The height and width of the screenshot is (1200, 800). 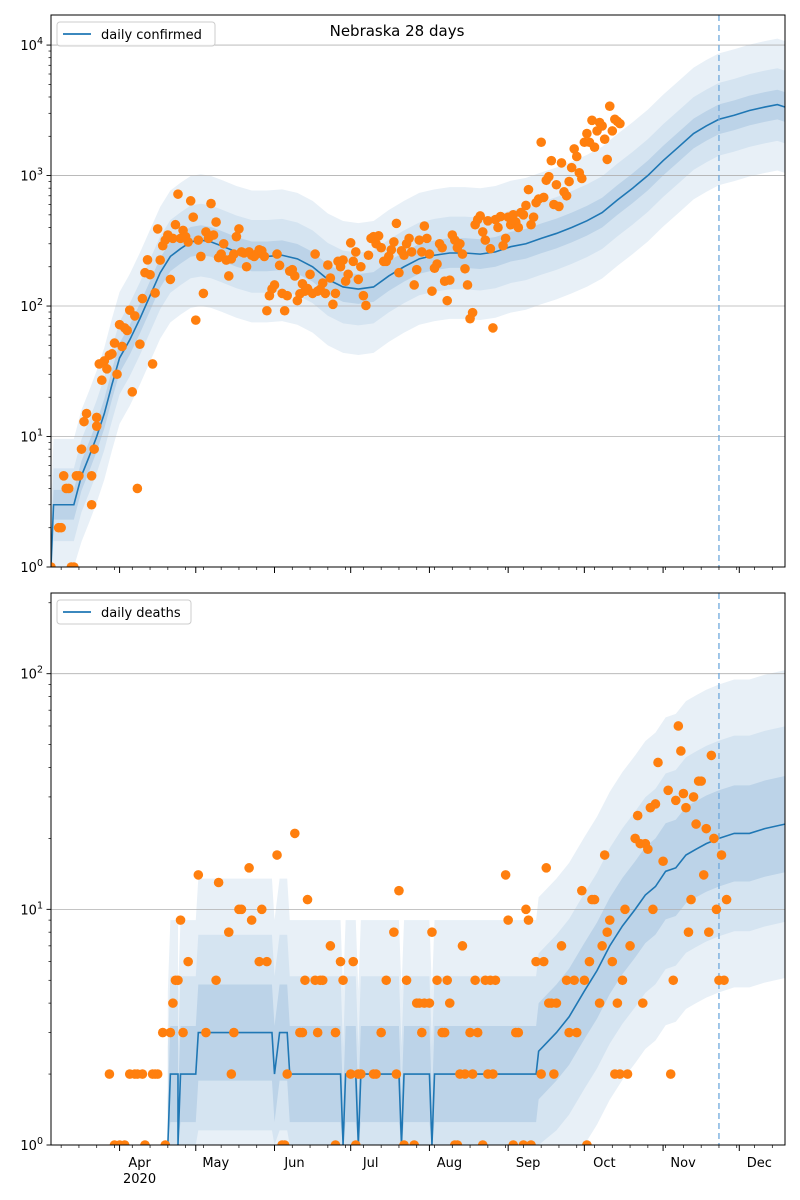 I want to click on x-tick-label: Nov, so click(x=683, y=1163).